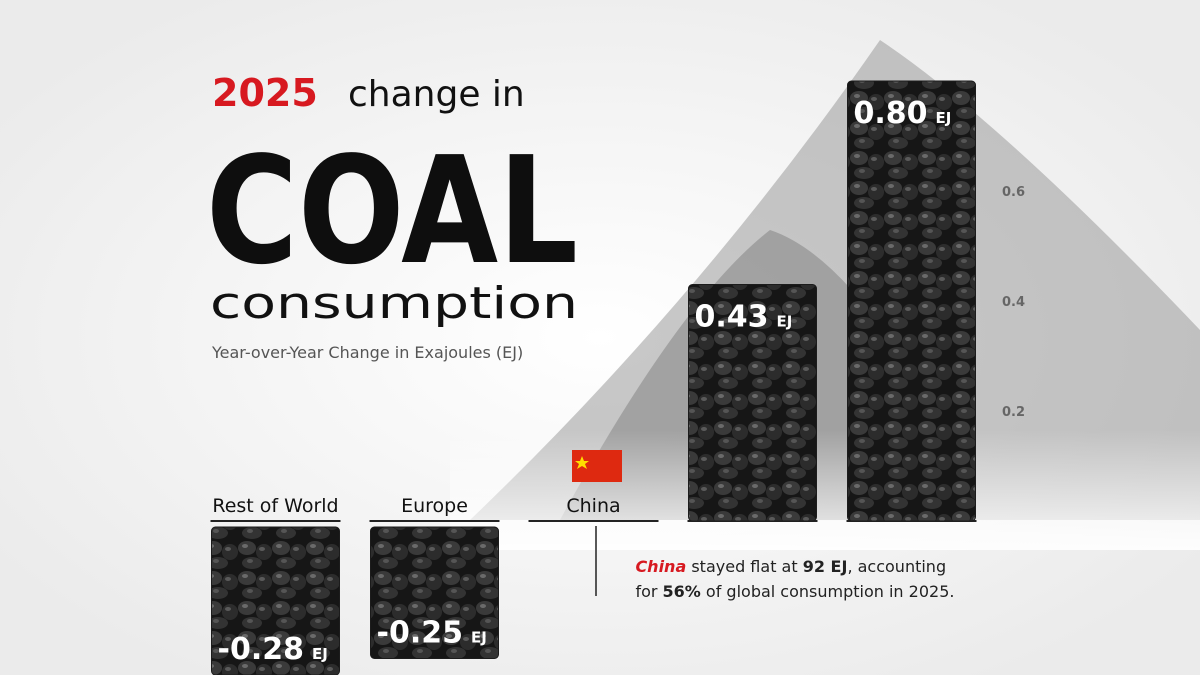 The image size is (1200, 675). What do you see at coordinates (891, 113) in the screenshot?
I see `value-label-number: 0.80` at bounding box center [891, 113].